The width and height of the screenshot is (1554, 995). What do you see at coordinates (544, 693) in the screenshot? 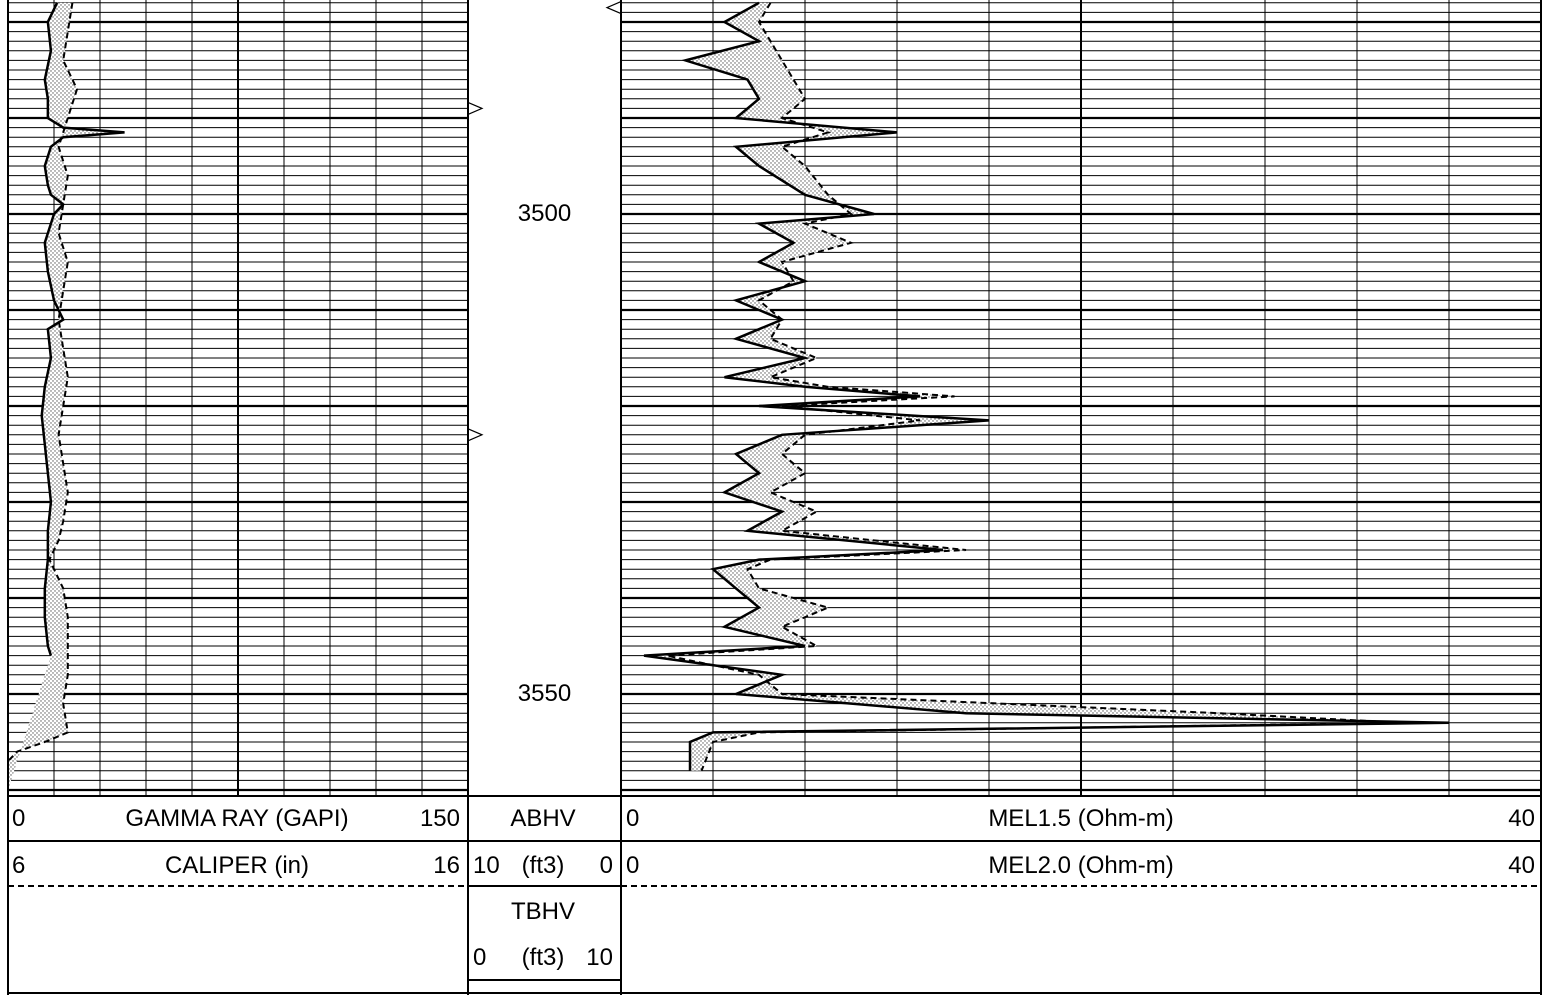
I see `depth-label: 3550` at bounding box center [544, 693].